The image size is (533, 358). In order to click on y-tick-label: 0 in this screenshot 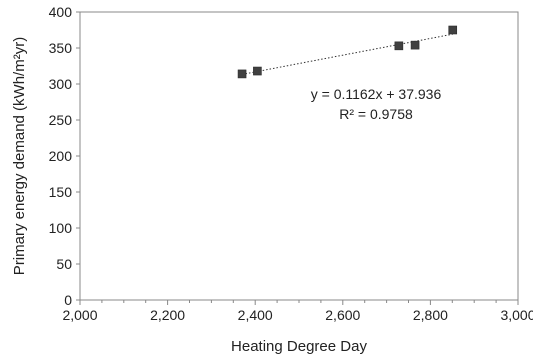, I will do `click(68, 300)`.